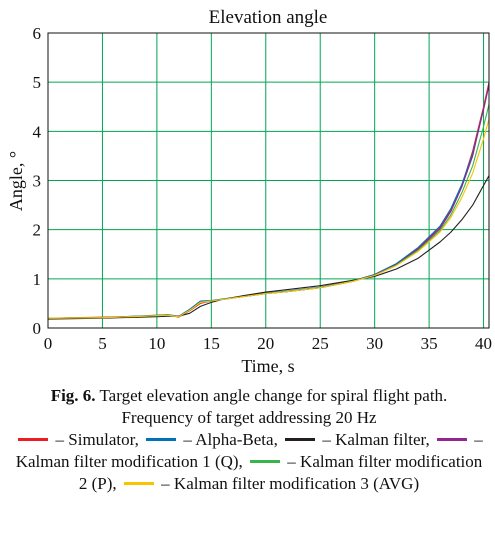 The image size is (495, 539). I want to click on figure-label: Fig. 6., so click(73, 395).